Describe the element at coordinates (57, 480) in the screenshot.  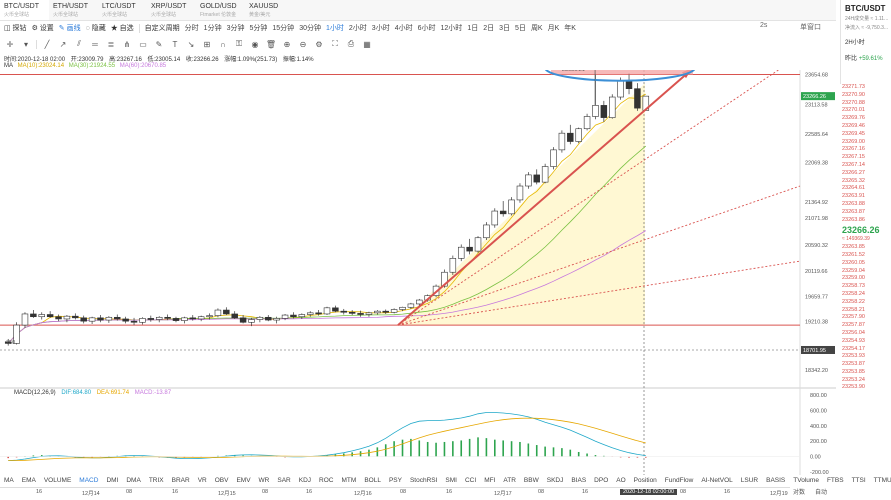
I see `indicator-tab-volume: VOLUME` at that location.